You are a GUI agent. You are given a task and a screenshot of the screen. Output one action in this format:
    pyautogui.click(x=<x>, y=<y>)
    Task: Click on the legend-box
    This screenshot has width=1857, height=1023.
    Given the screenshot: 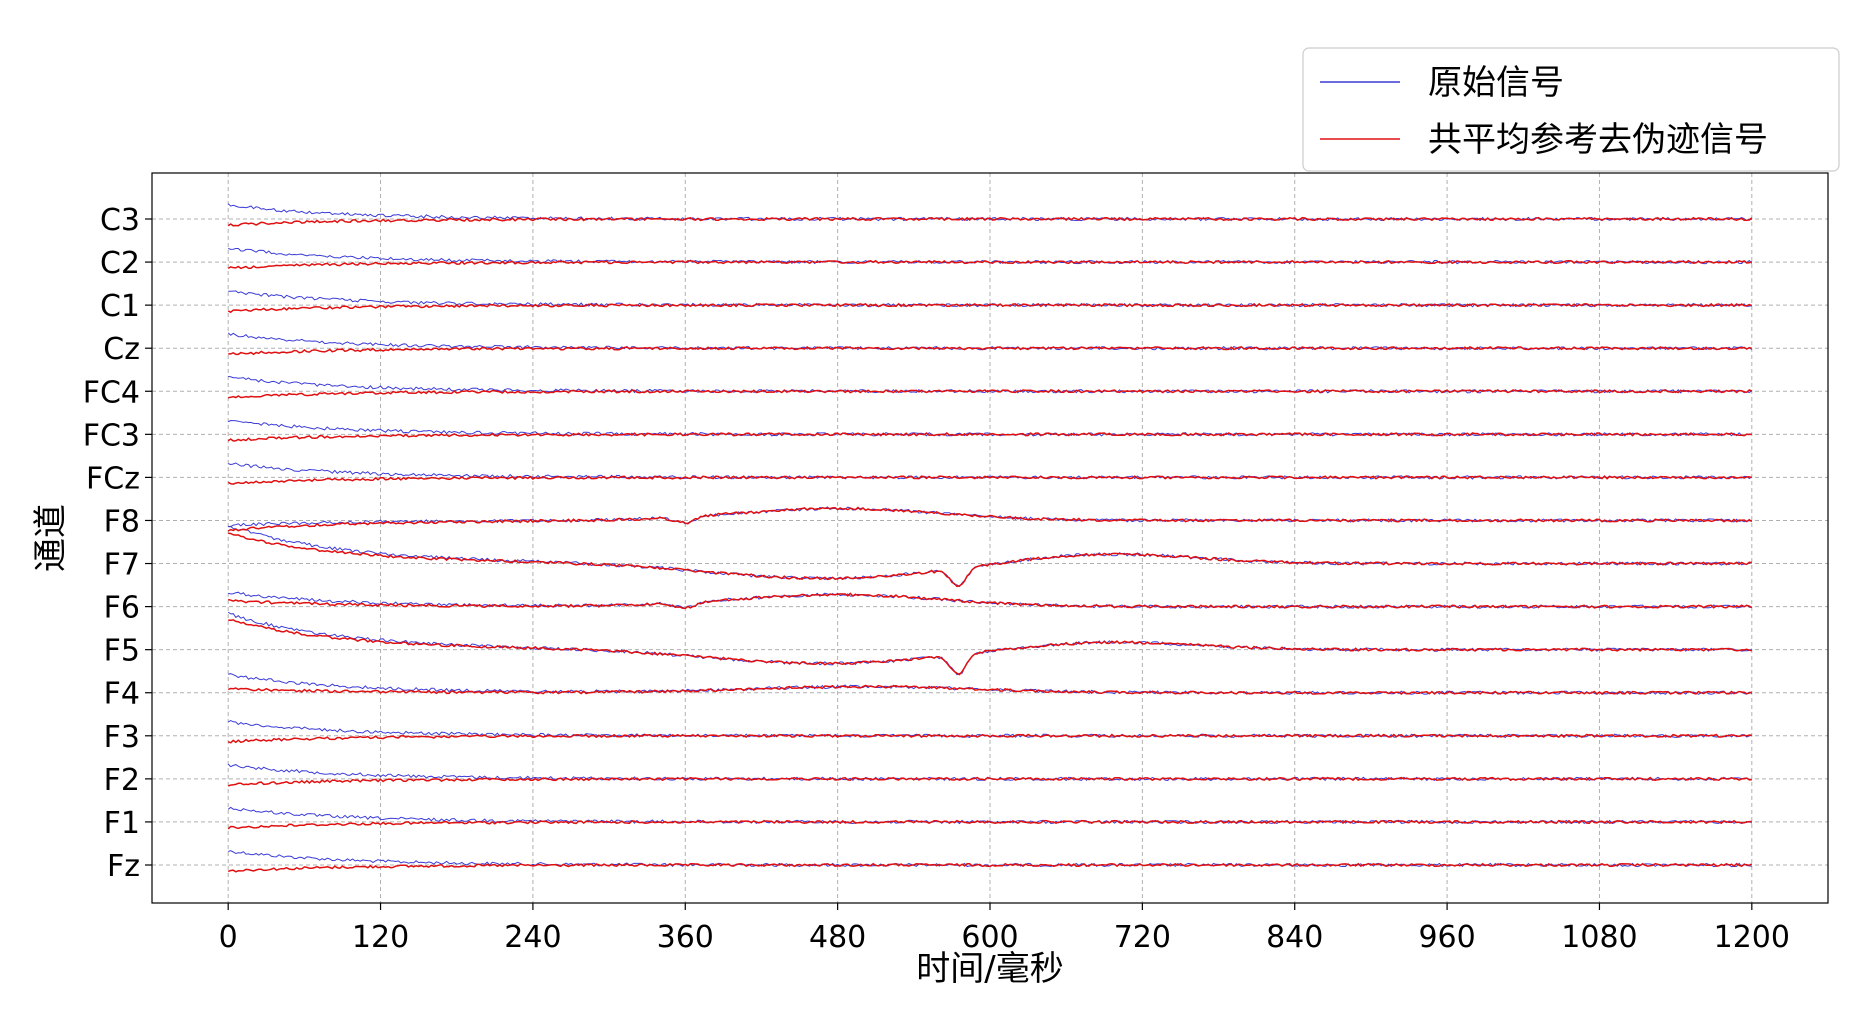 What is the action you would take?
    pyautogui.click(x=1571, y=109)
    